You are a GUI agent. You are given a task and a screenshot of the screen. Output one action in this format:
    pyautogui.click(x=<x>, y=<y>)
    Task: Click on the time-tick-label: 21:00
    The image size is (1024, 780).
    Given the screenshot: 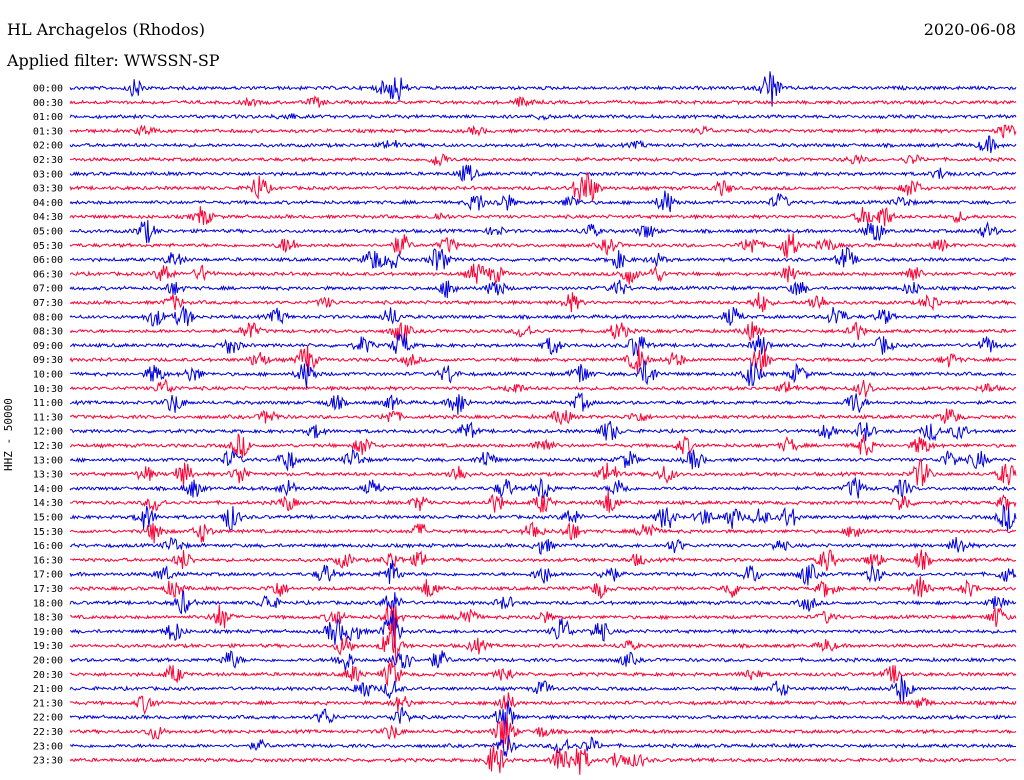 What is the action you would take?
    pyautogui.click(x=48, y=689)
    